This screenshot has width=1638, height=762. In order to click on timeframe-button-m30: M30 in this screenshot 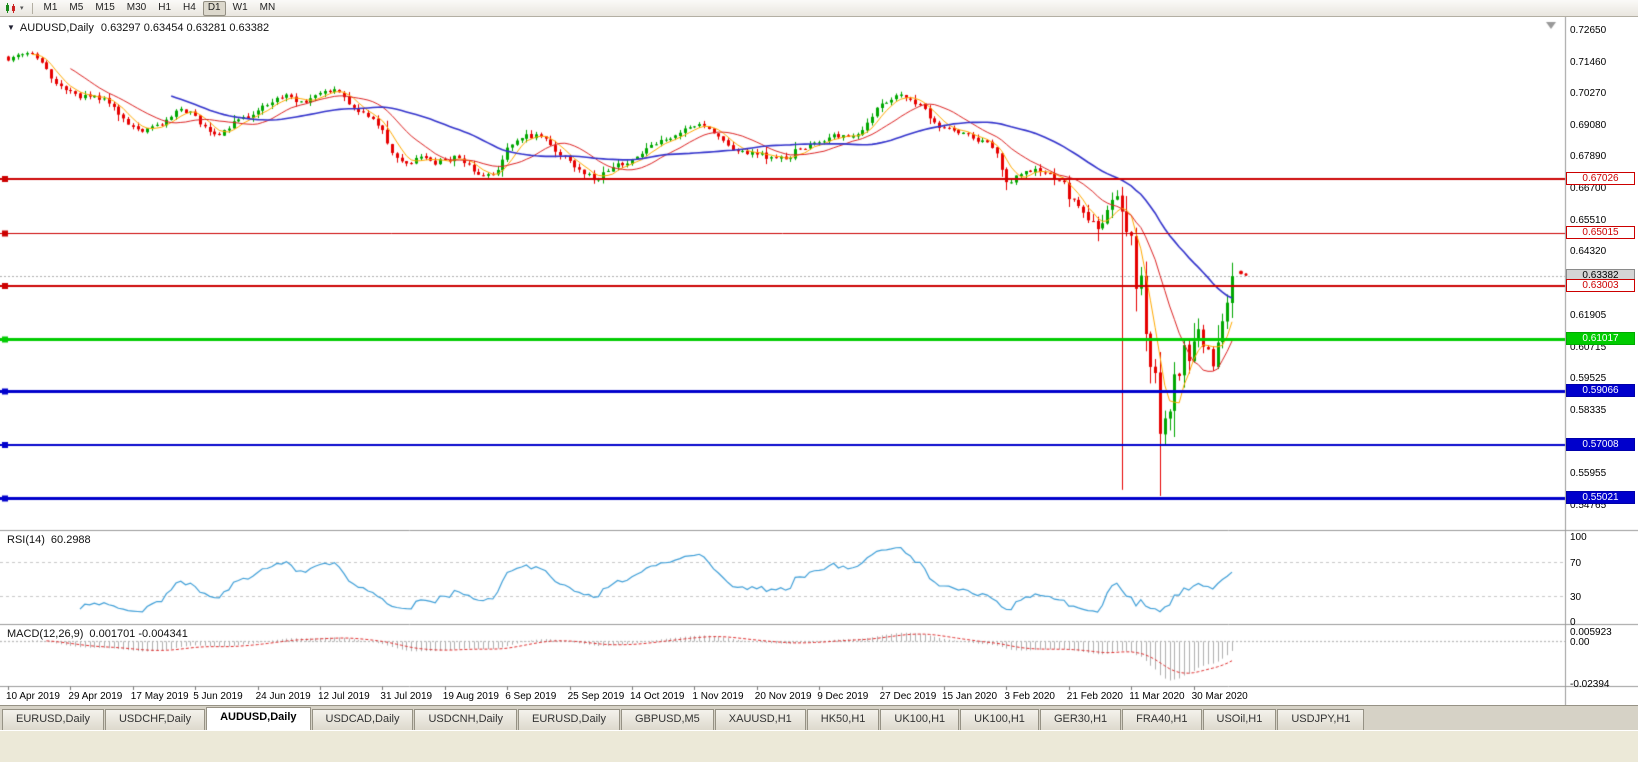, I will do `click(136, 8)`.